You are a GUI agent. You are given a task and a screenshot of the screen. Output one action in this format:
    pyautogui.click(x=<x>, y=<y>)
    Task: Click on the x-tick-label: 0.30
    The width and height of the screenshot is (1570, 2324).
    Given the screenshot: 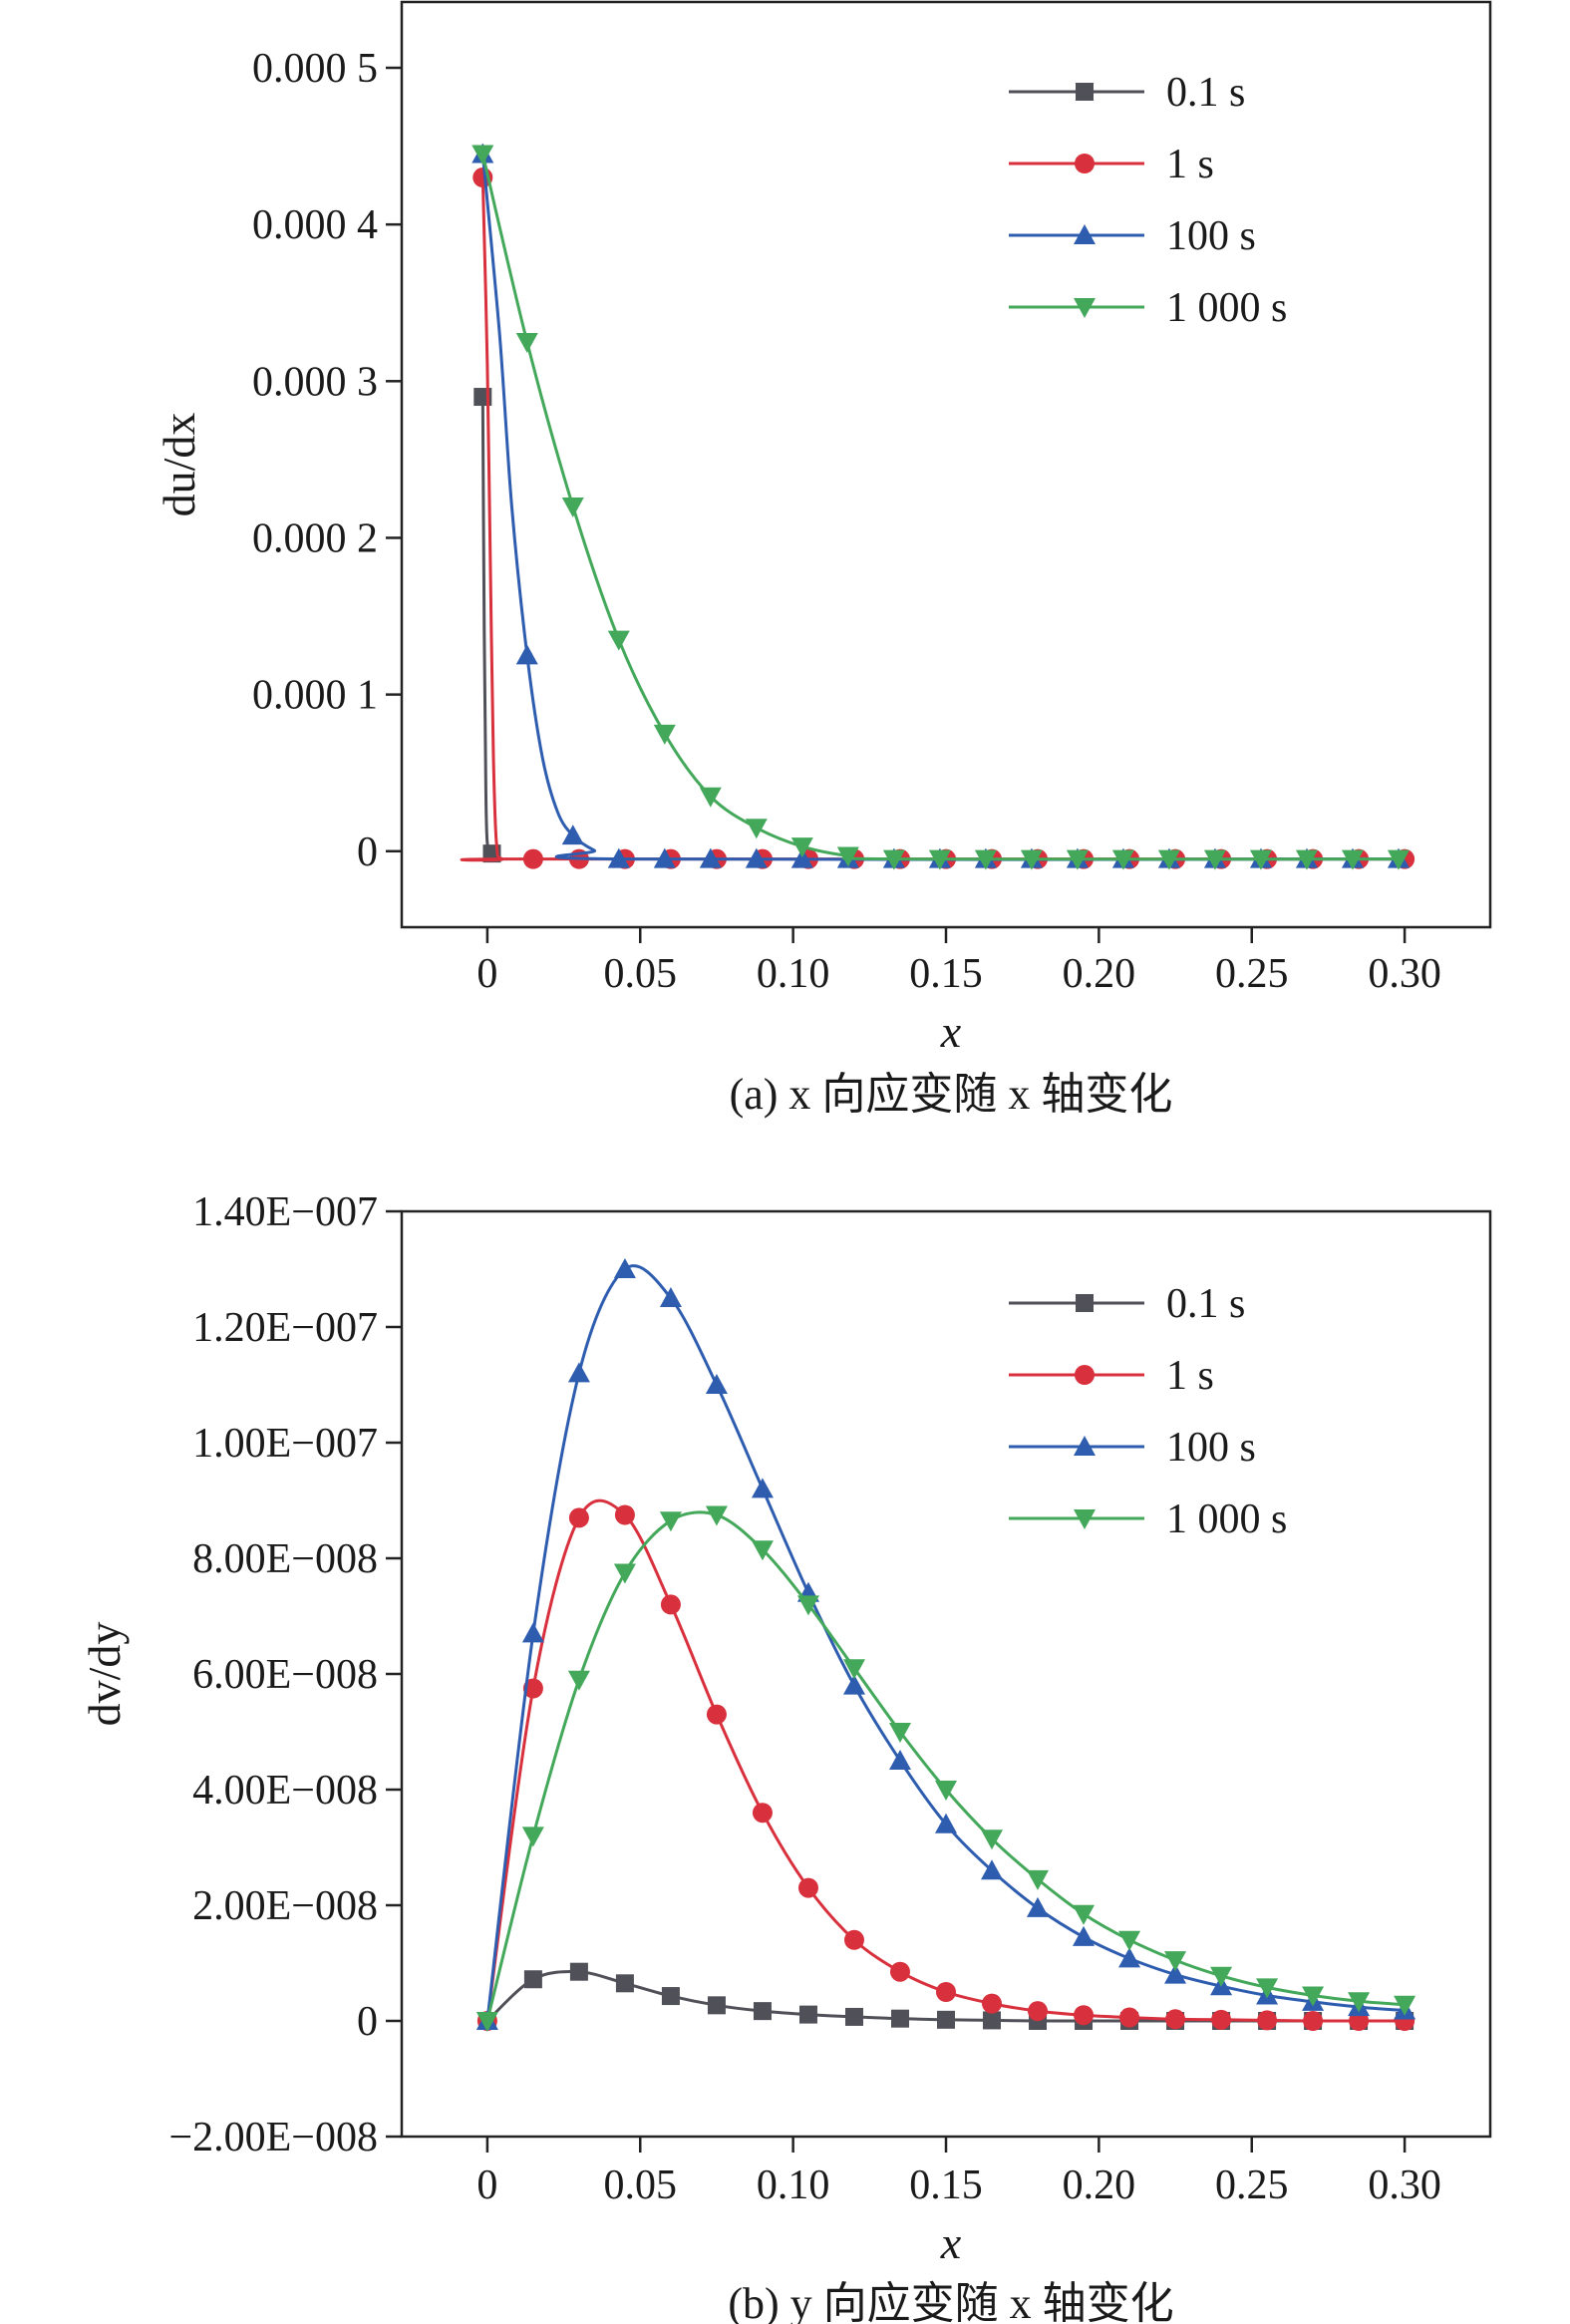 What is the action you would take?
    pyautogui.click(x=1405, y=974)
    